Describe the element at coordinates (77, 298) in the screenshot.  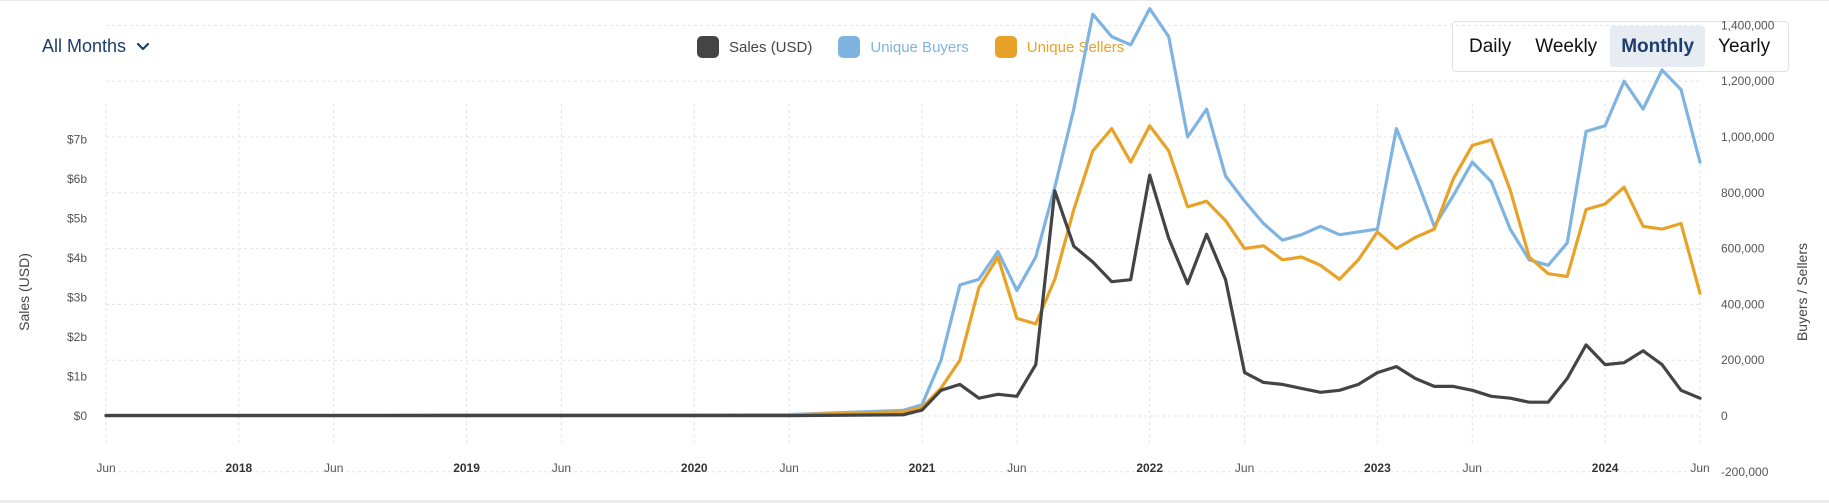
I see `y-left-tick-label: $3b` at that location.